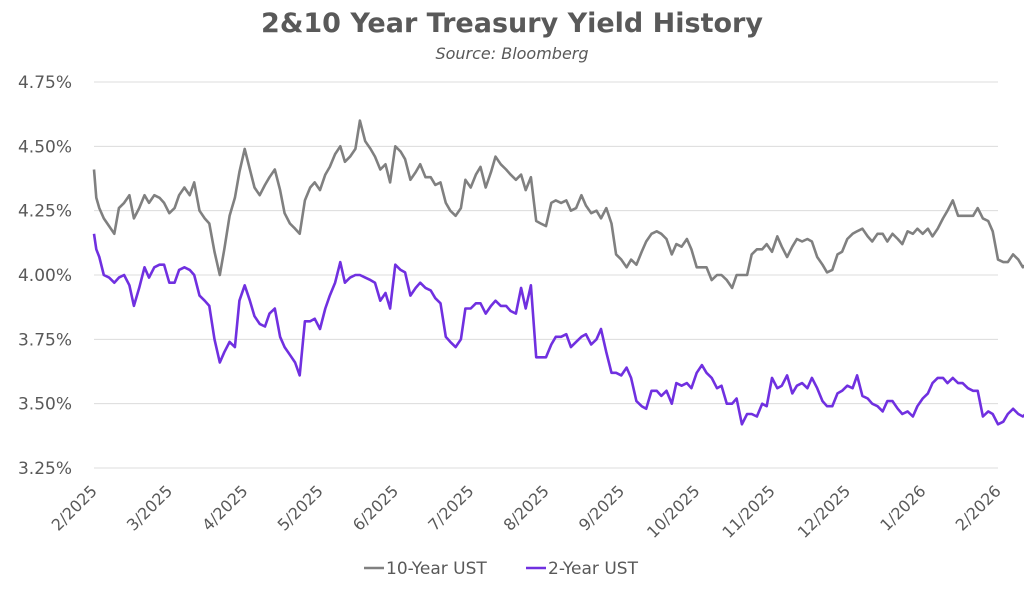 Image resolution: width=1024 pixels, height=590 pixels. I want to click on chart-title: 2&10 Year Treasury Yield History, so click(512, 23).